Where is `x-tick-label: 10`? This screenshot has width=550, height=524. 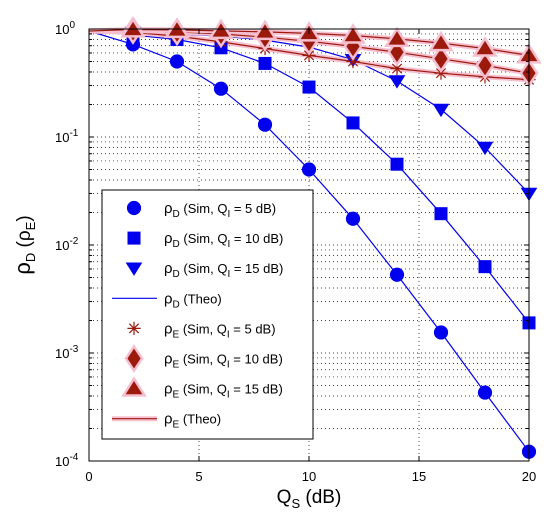
x-tick-label: 10 is located at coordinates (309, 476).